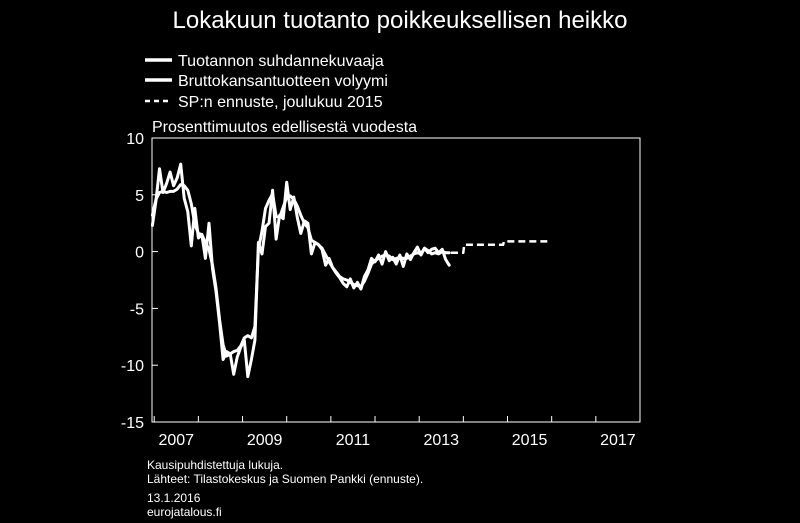  I want to click on x-tick-label: 2011, so click(353, 440).